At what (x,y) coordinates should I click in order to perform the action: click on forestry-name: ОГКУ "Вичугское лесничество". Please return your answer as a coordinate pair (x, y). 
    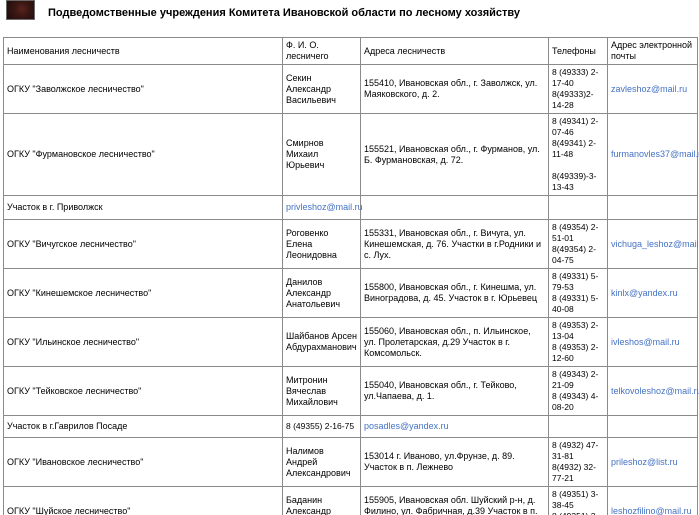
    Looking at the image, I should click on (143, 244).